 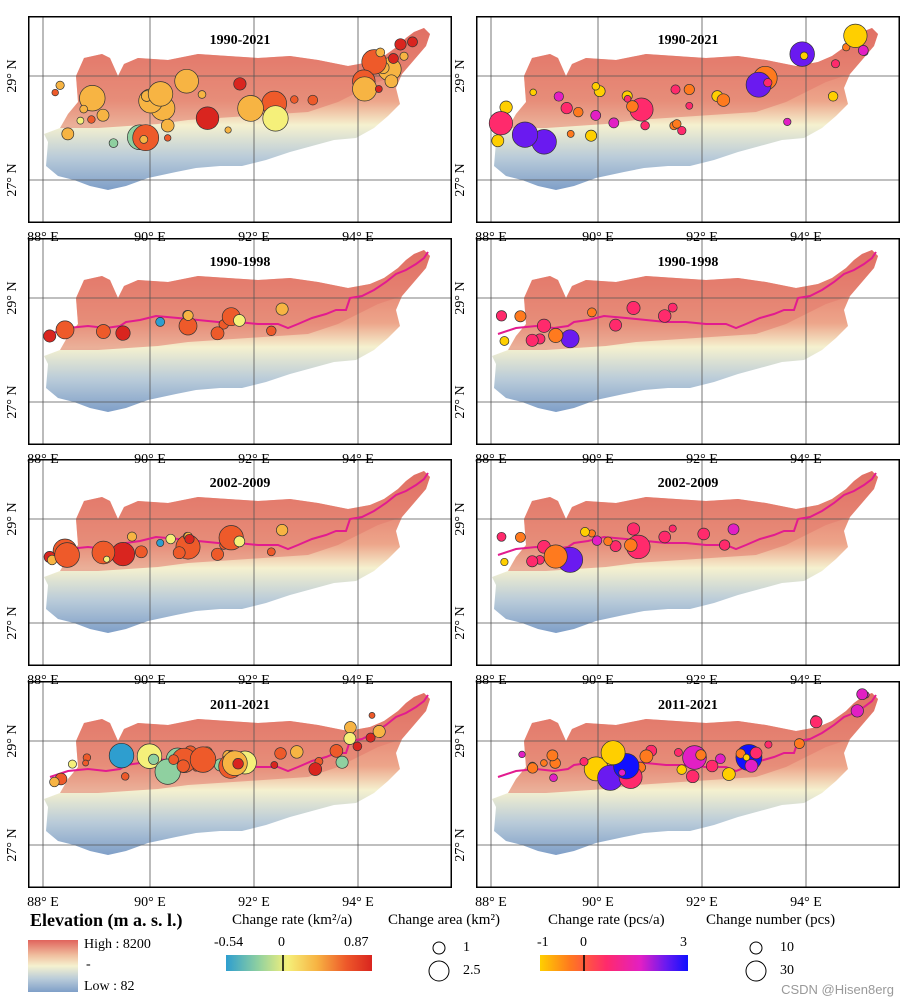 I want to click on map-svg-number-1990-2021: 1990-2021 88° E 90° E 92° E 94° E 29° N 27° N, so click(x=676, y=130).